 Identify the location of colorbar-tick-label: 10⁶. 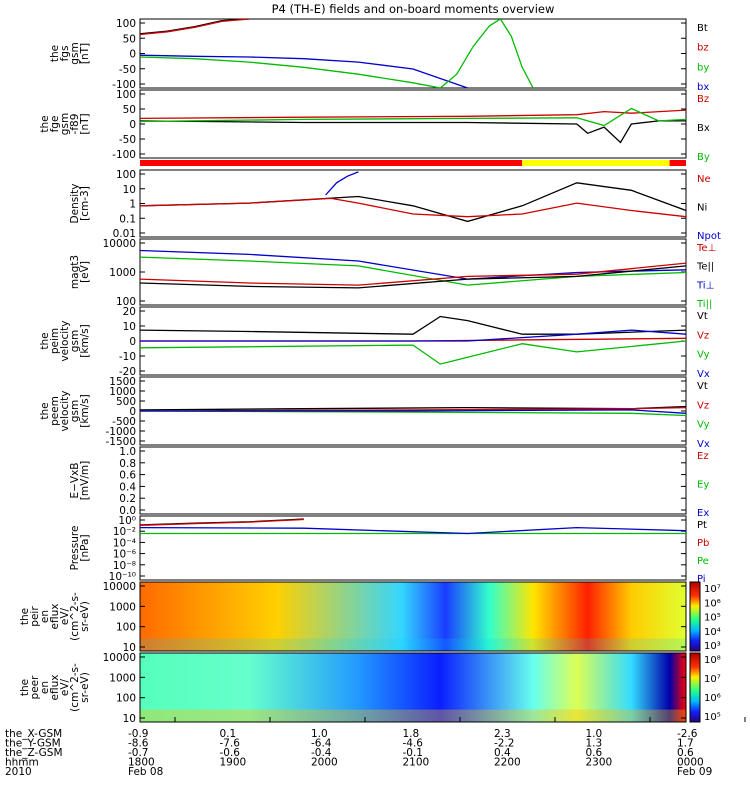
(712, 698).